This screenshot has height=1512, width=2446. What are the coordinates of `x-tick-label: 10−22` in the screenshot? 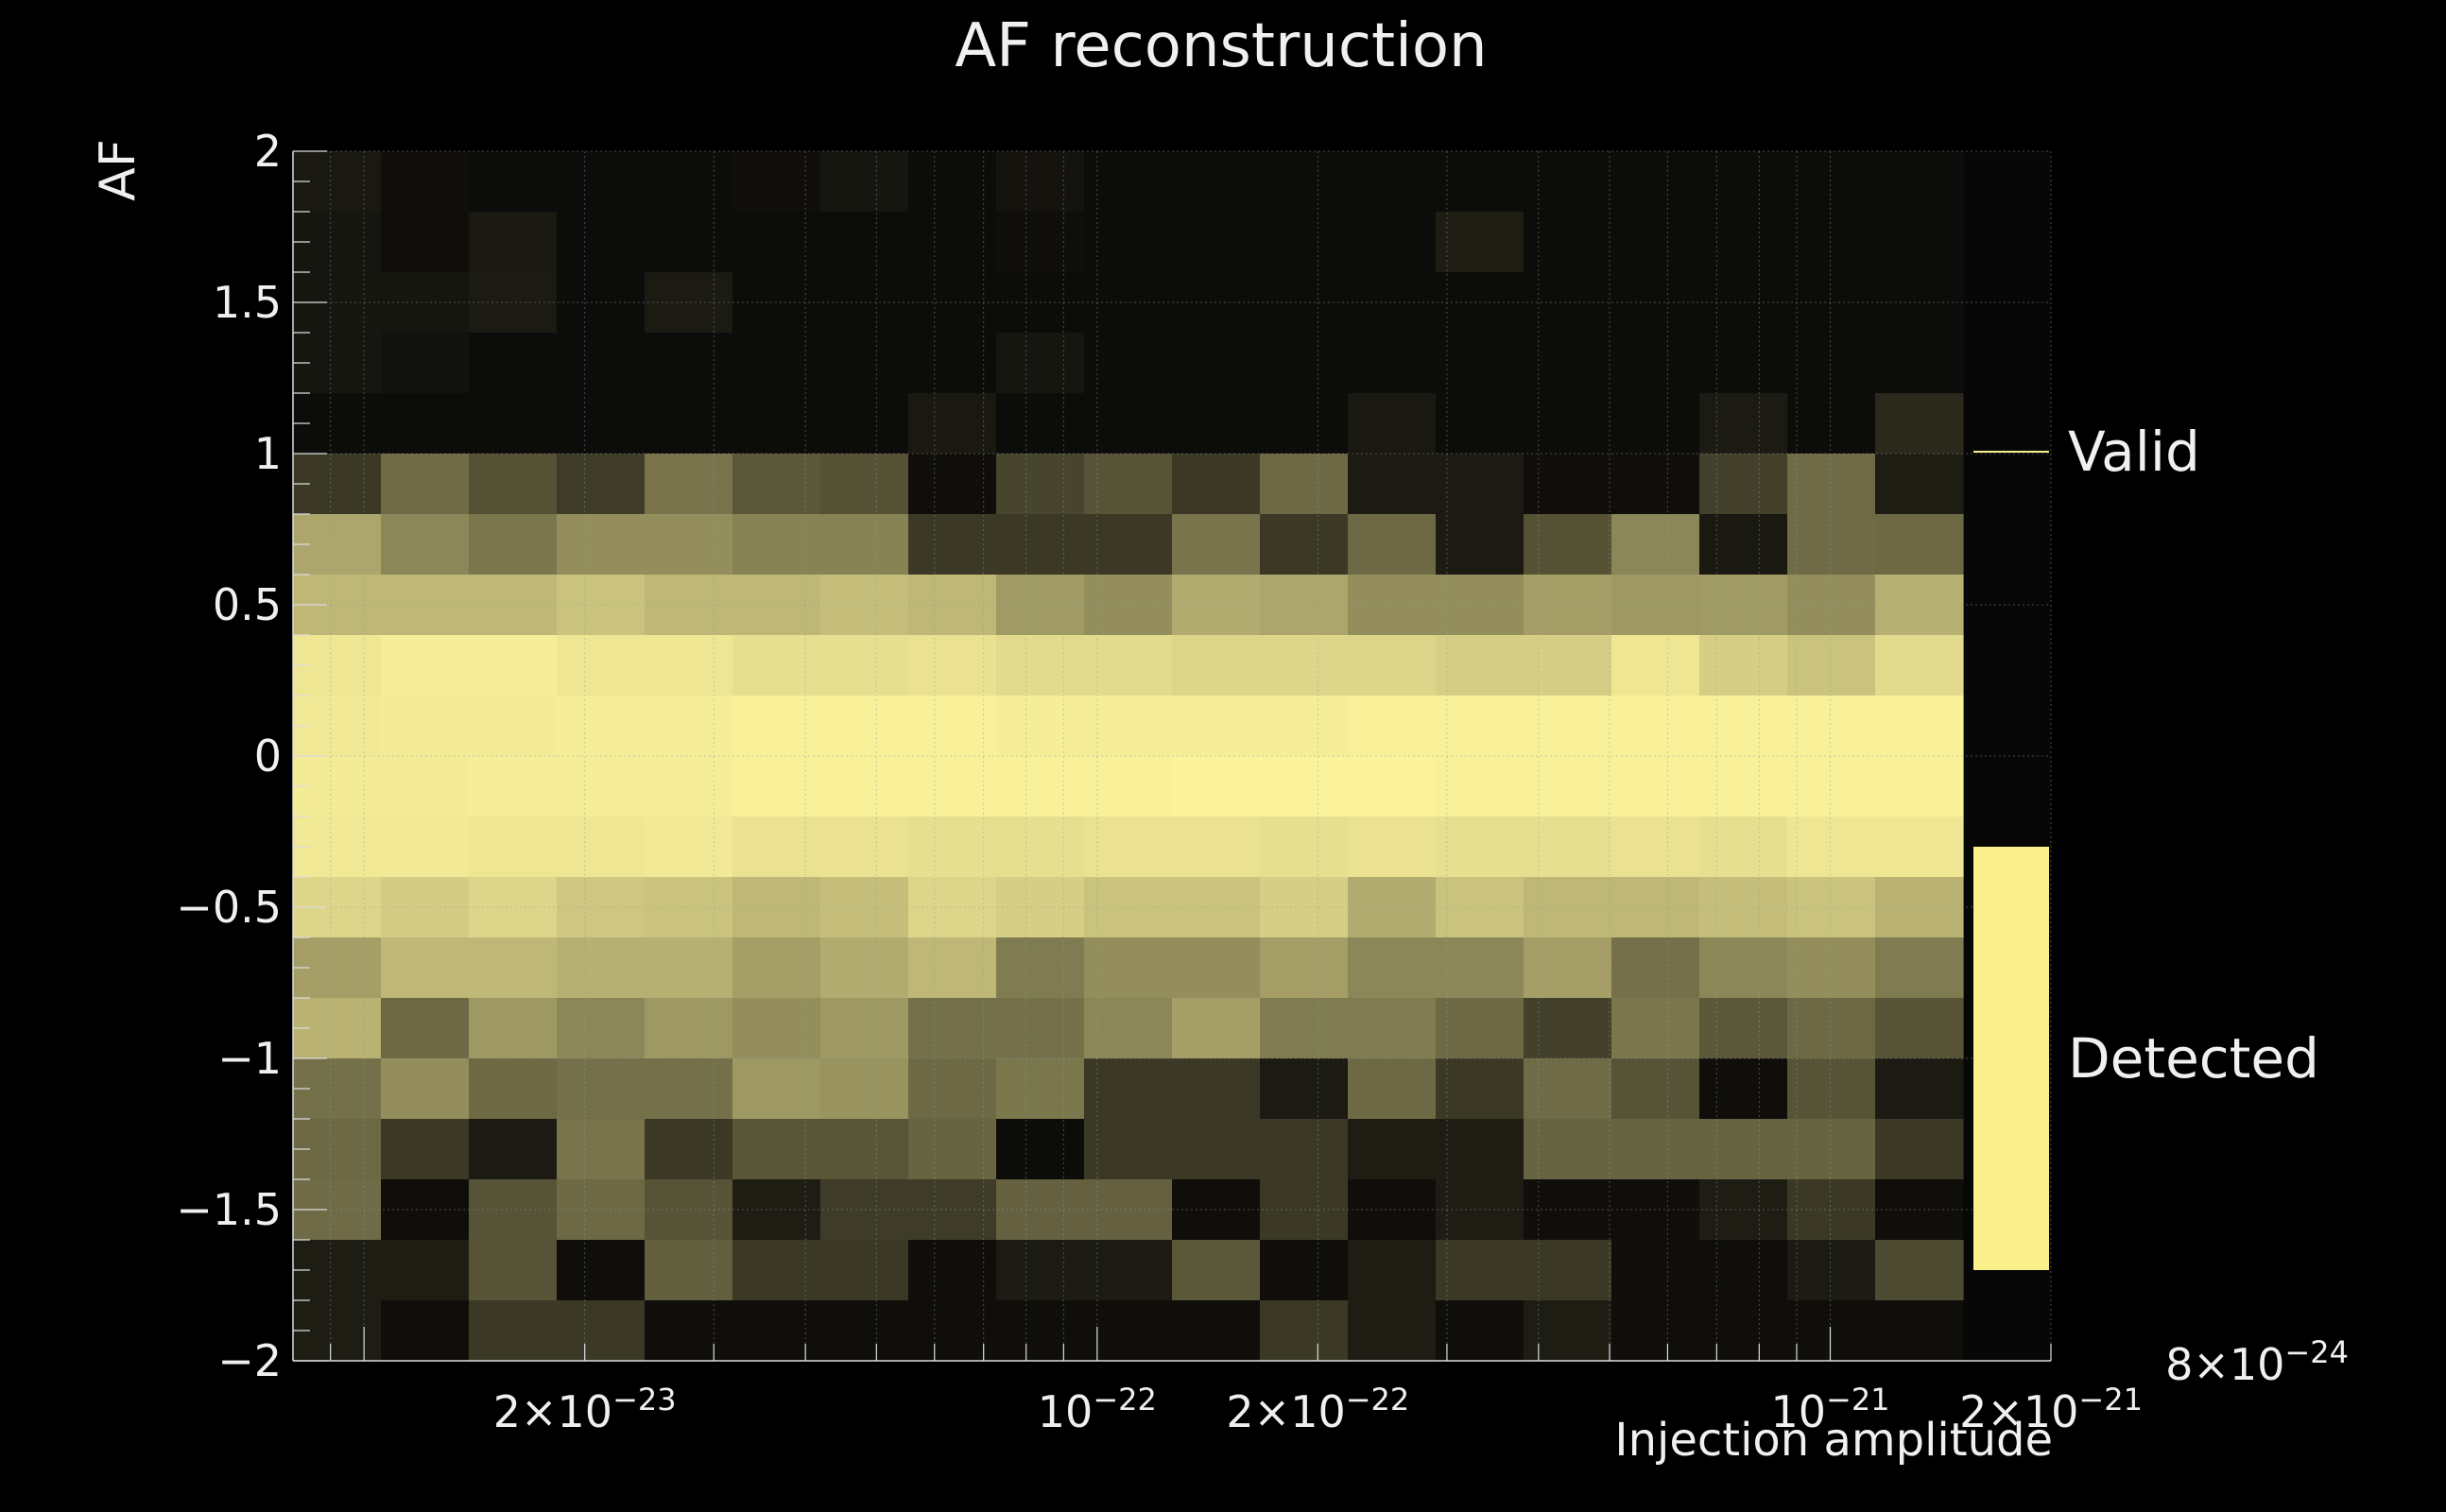 It's located at (1097, 1409).